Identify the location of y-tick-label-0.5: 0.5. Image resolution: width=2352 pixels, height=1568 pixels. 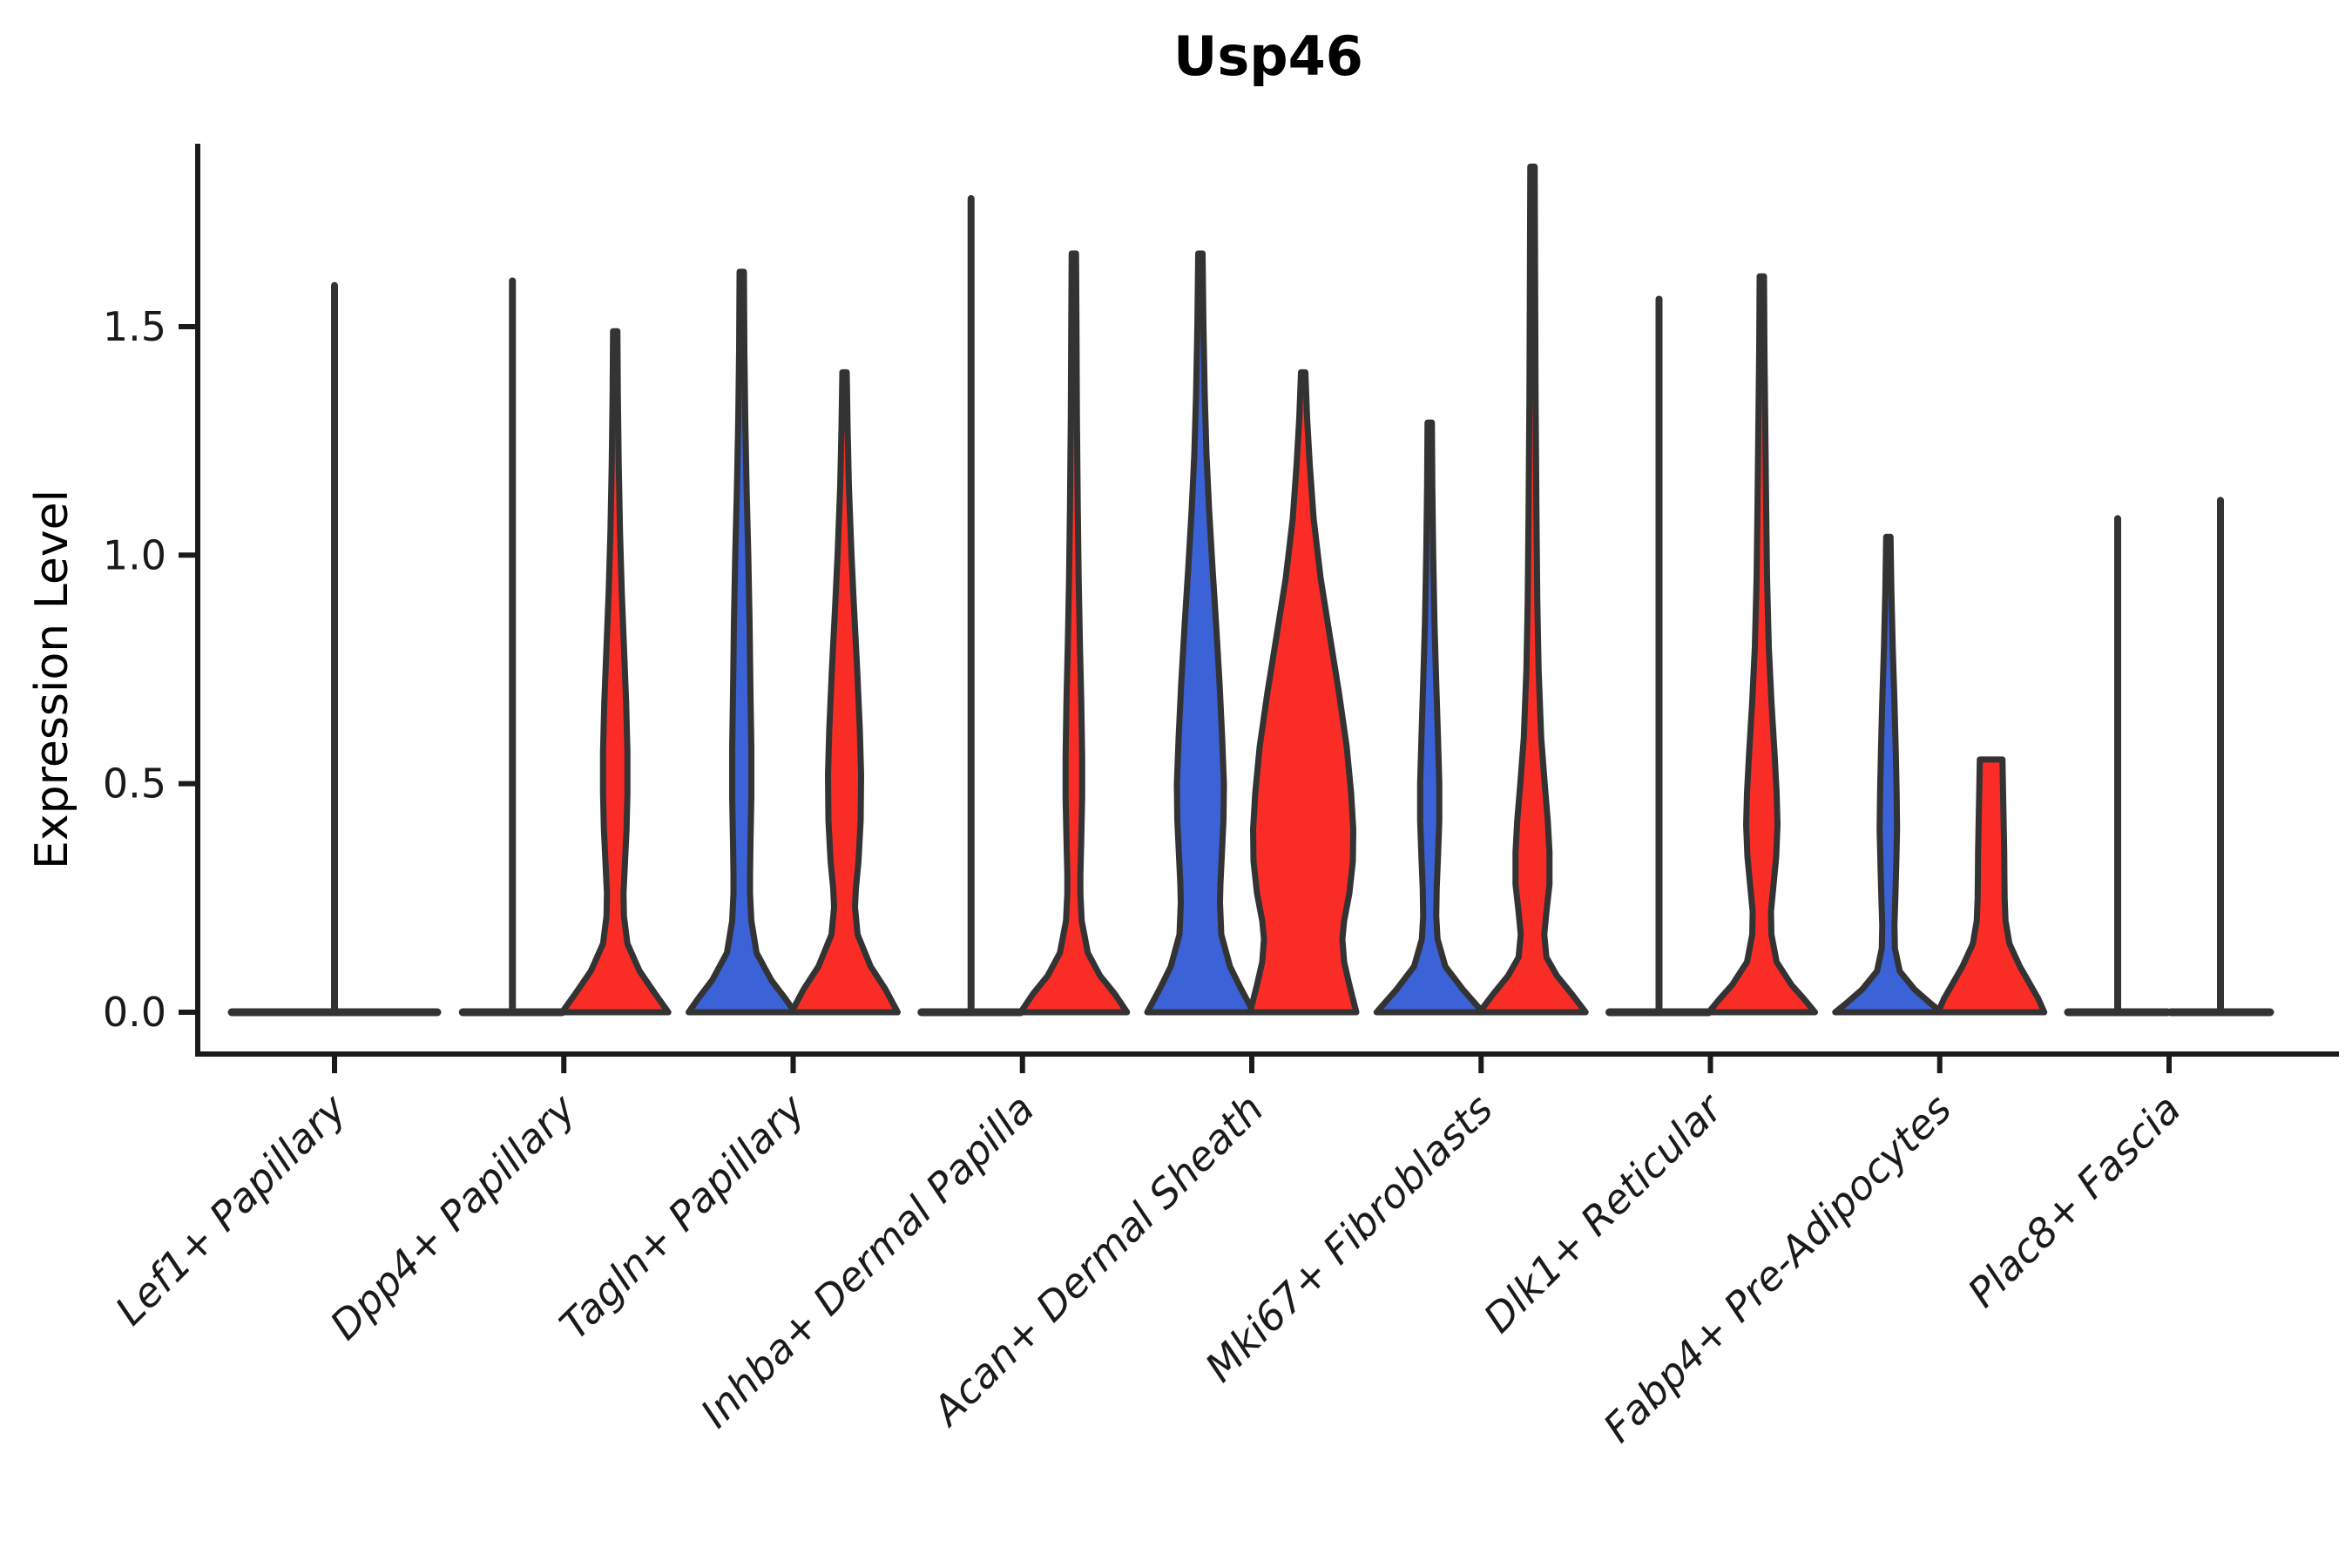
(134, 784).